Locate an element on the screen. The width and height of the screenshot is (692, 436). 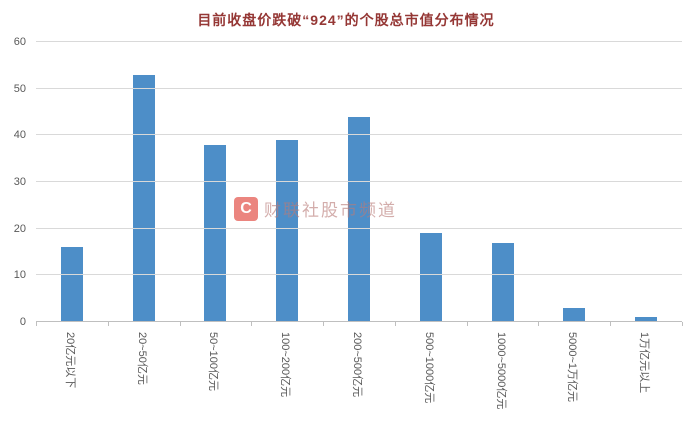
y-axis-tick-label: 40 is located at coordinates (19, 135).